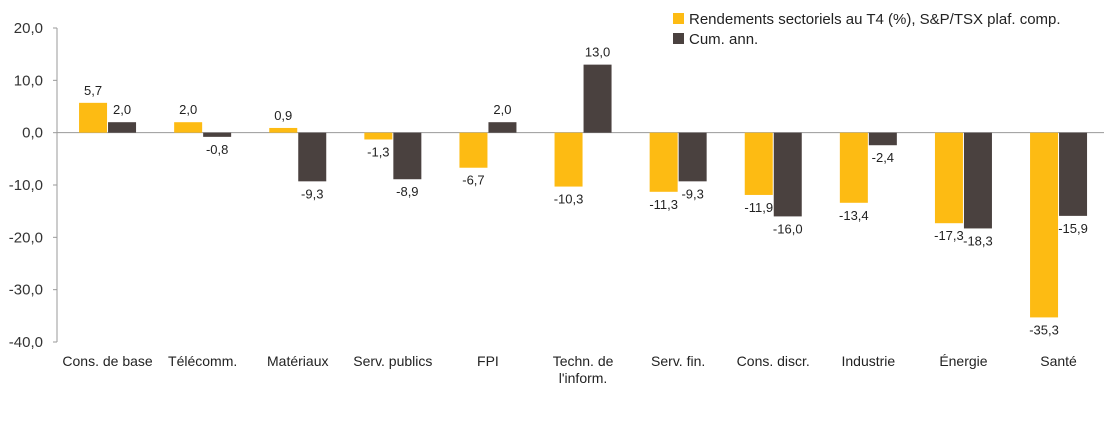 This screenshot has width=1108, height=437. What do you see at coordinates (758, 207) in the screenshot?
I see `data-label: -11,9` at bounding box center [758, 207].